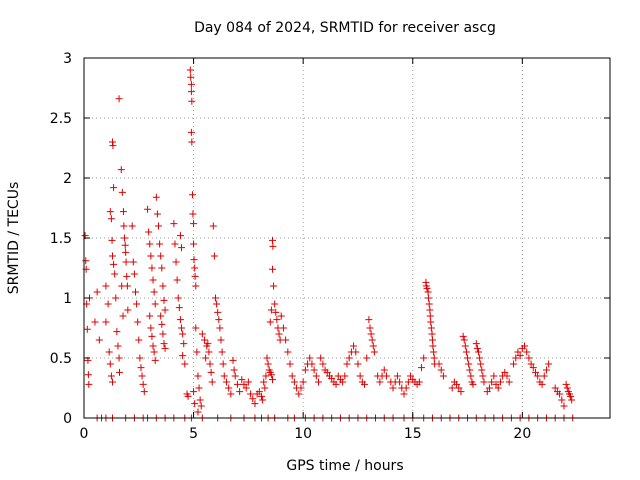 This screenshot has height=480, width=640. Describe the element at coordinates (303, 434) in the screenshot. I see `x-tick-label: 10` at that location.